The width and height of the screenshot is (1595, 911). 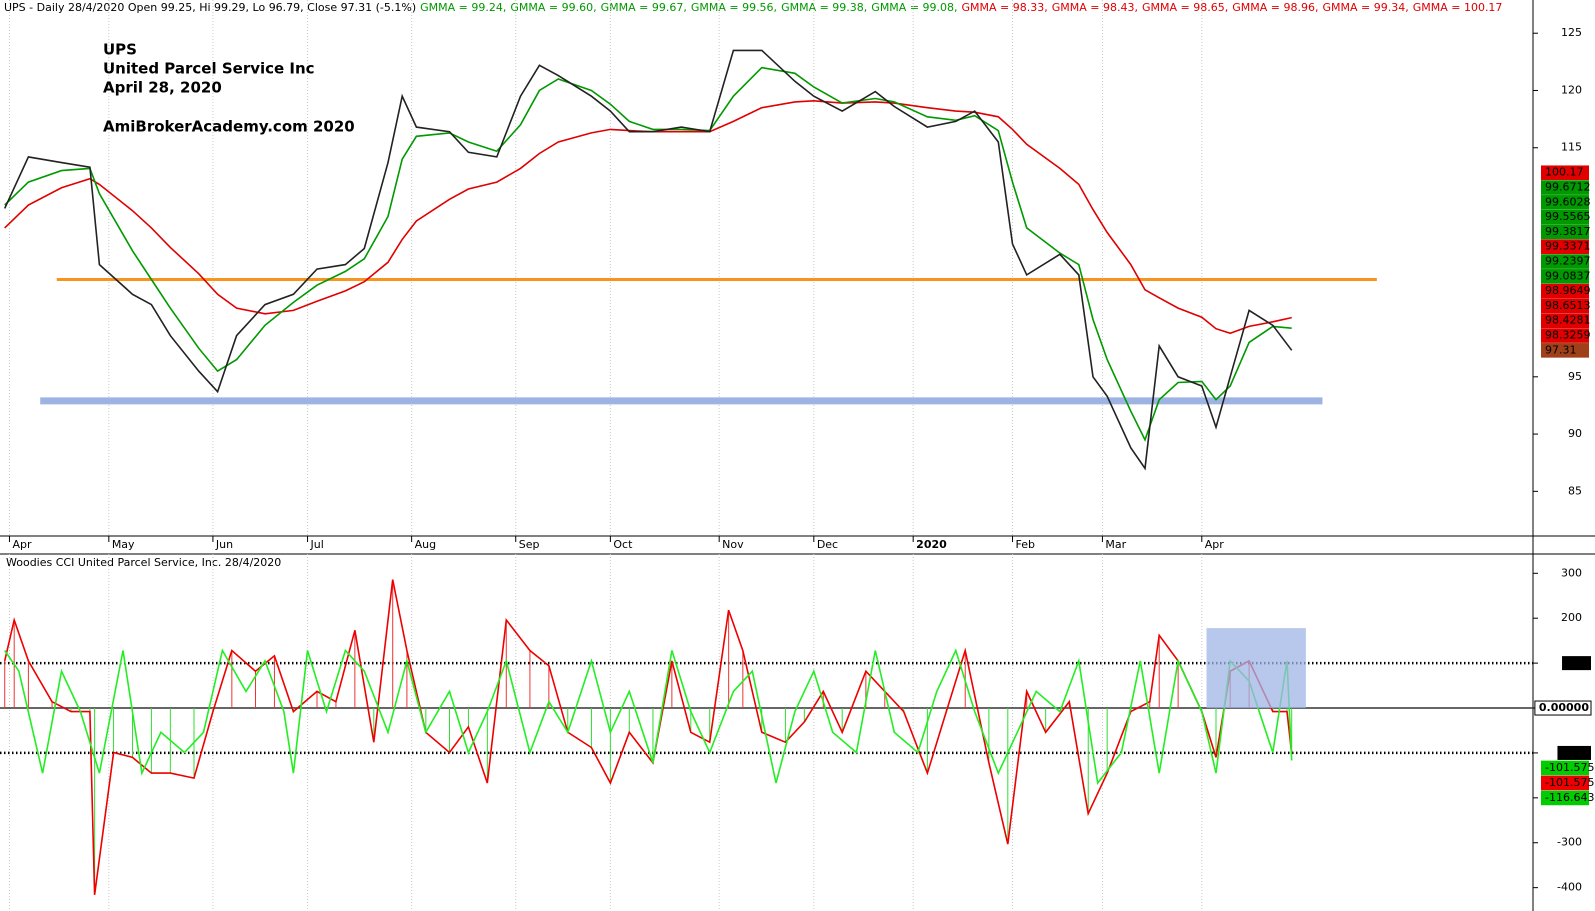 I want to click on legend-entry: GMMA = 98.96,, so click(x=1275, y=7).